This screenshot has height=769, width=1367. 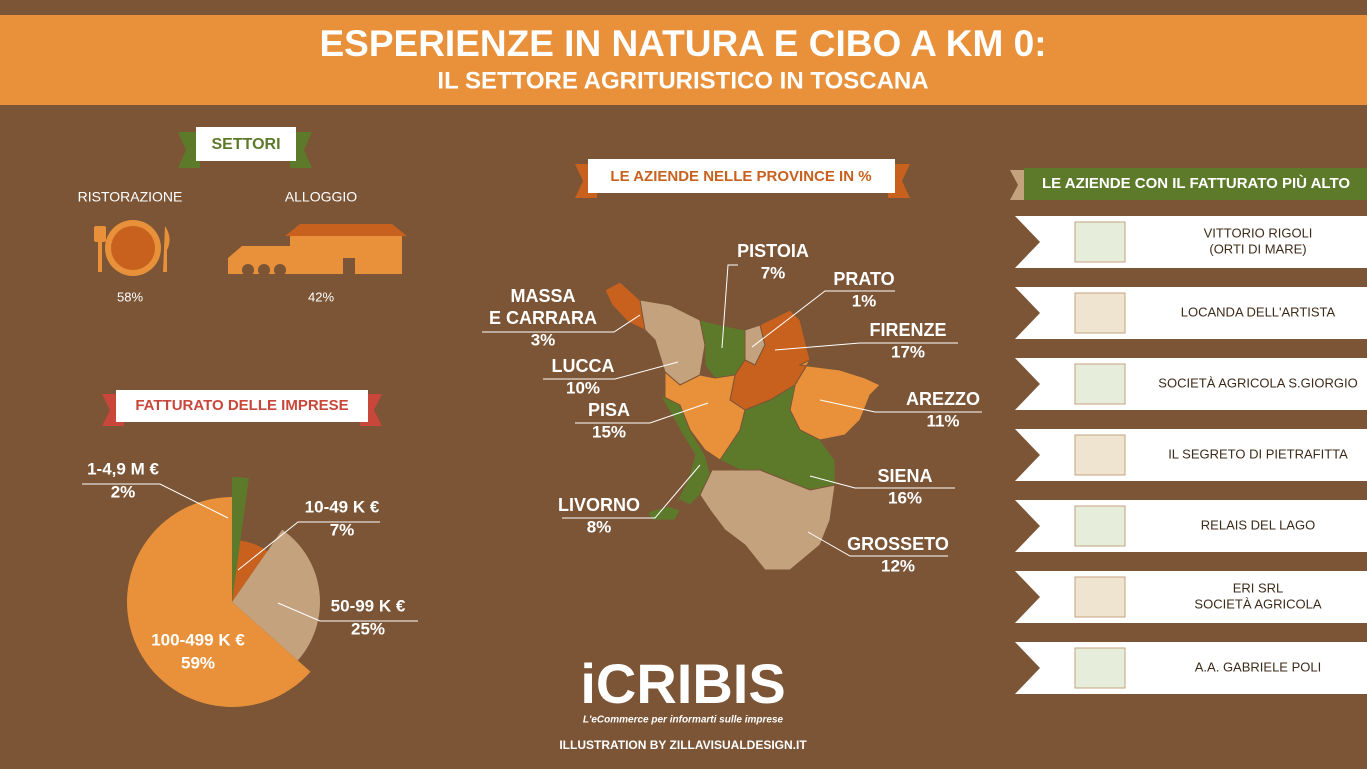 What do you see at coordinates (583, 387) in the screenshot?
I see `province-value: 10%` at bounding box center [583, 387].